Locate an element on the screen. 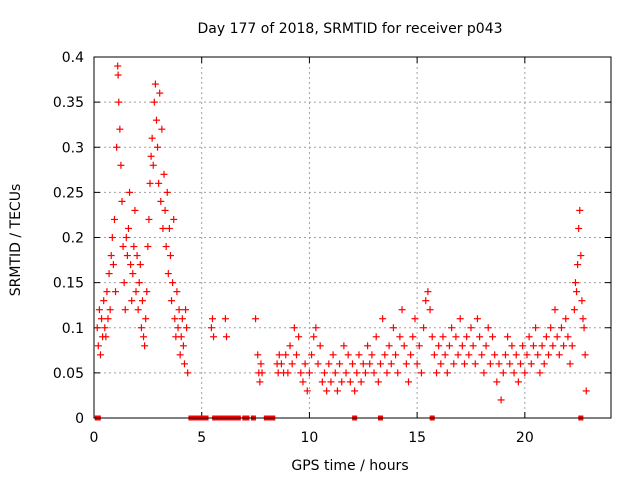  y-tick-label: 0 is located at coordinates (79, 419).